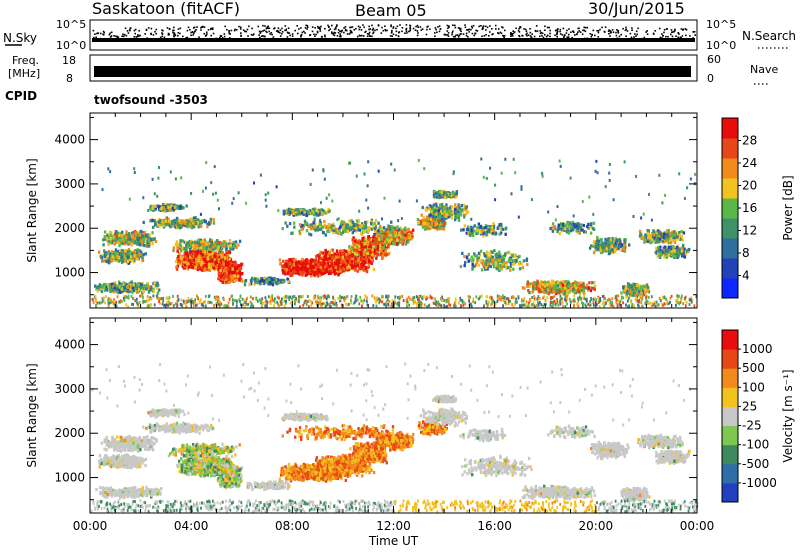 The width and height of the screenshot is (800, 554). I want to click on freq-tick-top: 18, so click(69, 60).